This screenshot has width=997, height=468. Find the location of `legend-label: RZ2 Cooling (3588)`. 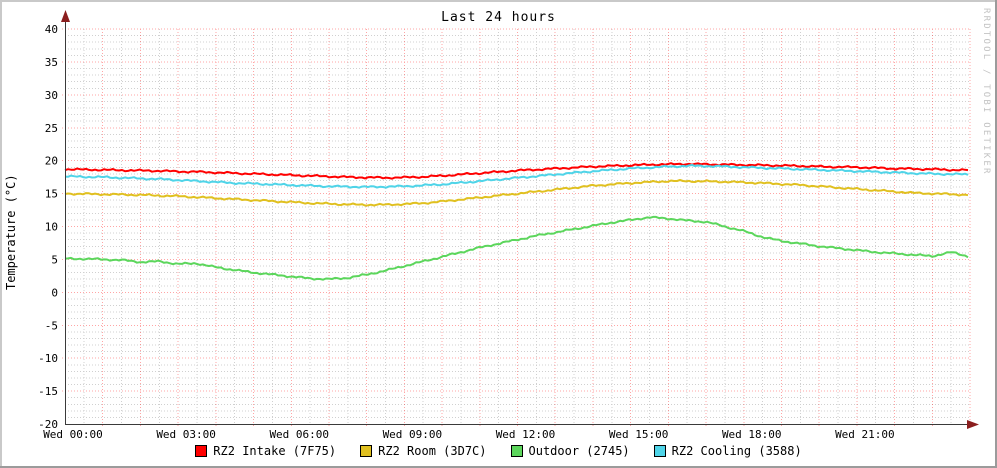

legend-label: RZ2 Cooling (3588) is located at coordinates (736, 451).